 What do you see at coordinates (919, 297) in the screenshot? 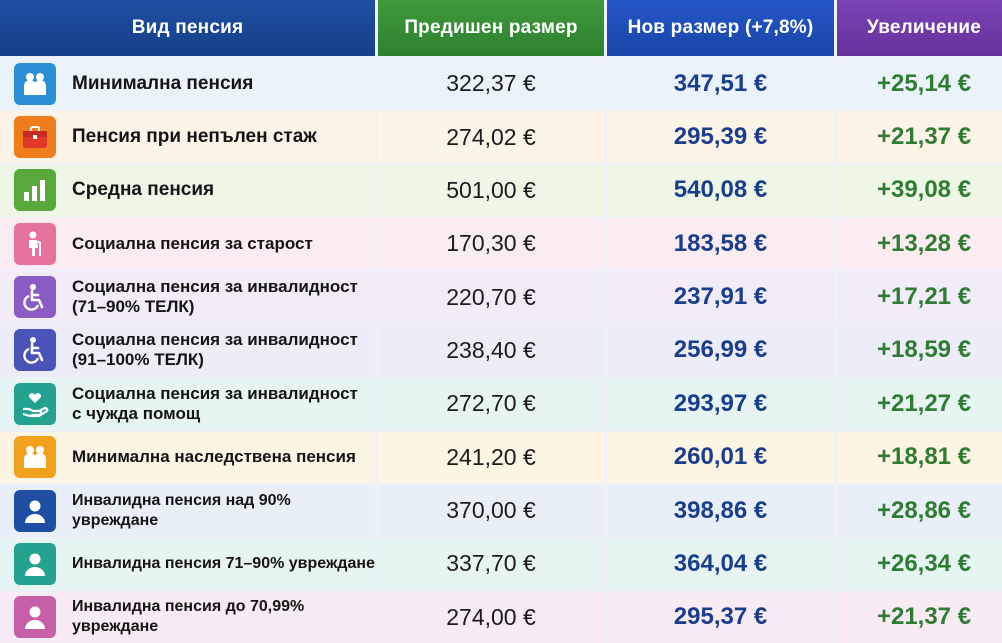
I see `increase-amount: +17,21 €` at bounding box center [919, 297].